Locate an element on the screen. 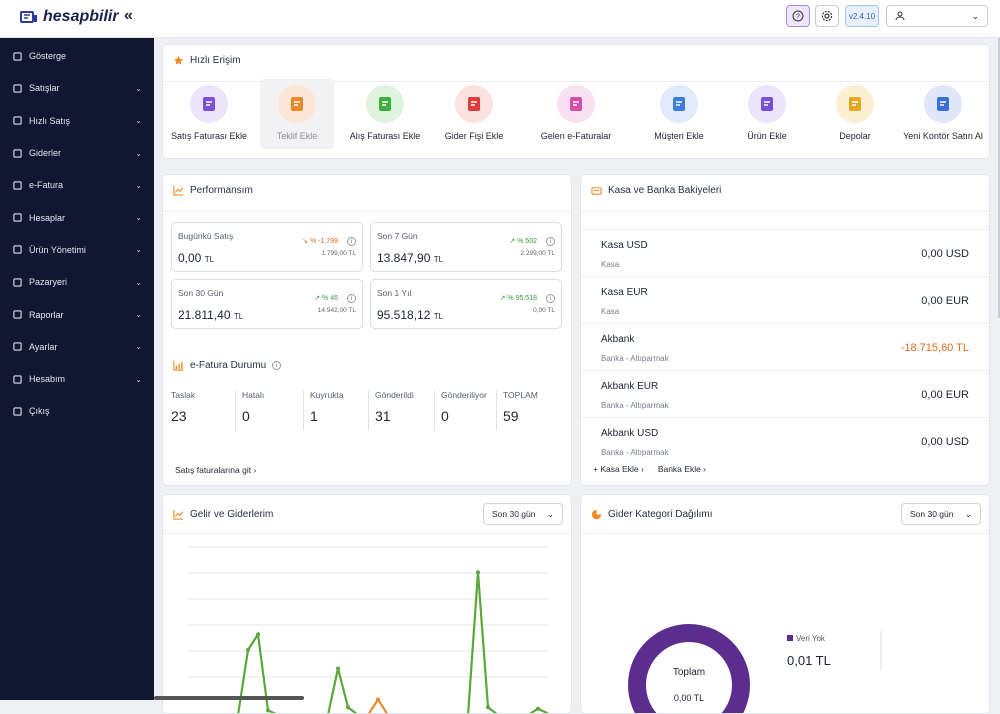  performance-value: 13.847,90 TL is located at coordinates (410, 258).